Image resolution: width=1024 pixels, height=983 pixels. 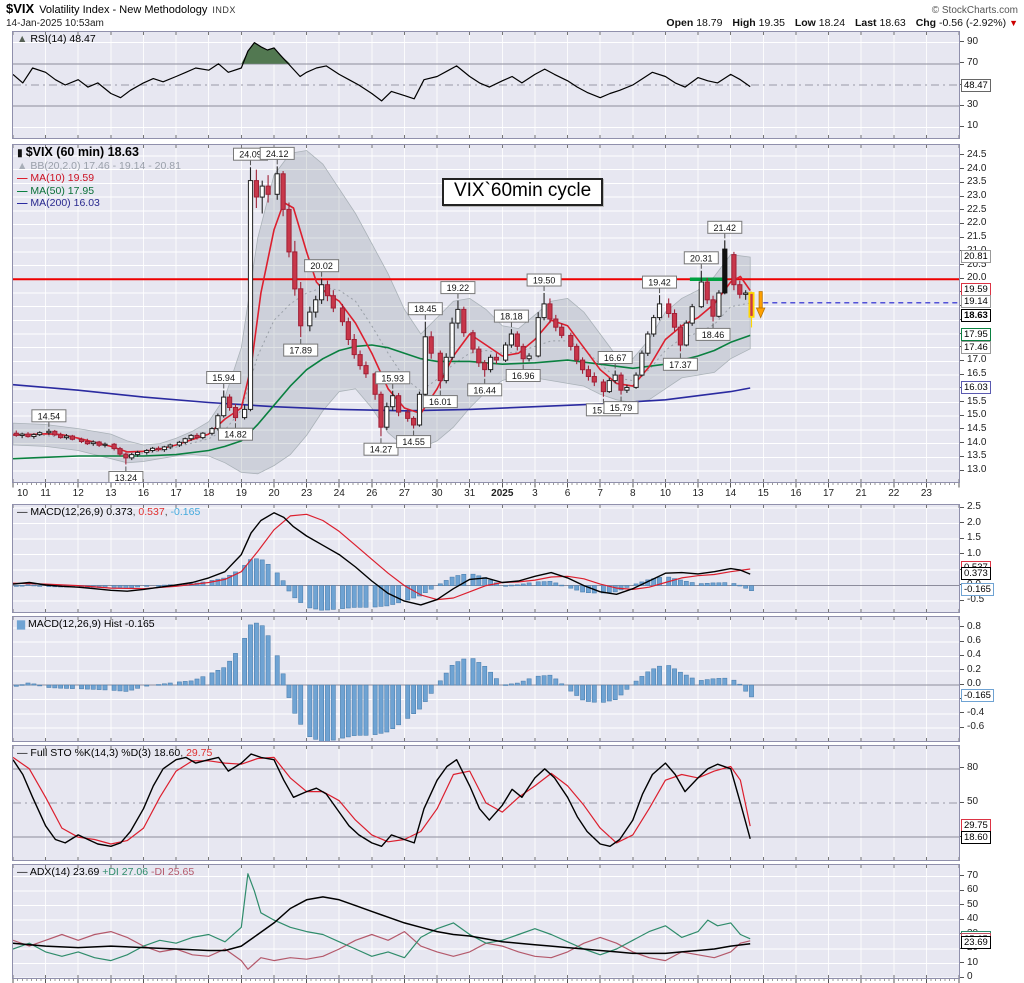 I want to click on axis-tick-label: 40, so click(x=973, y=919).